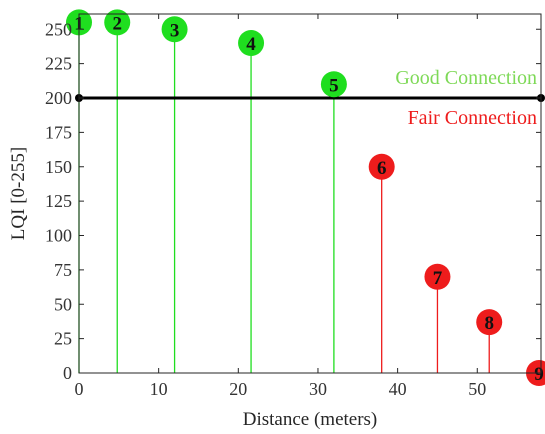  What do you see at coordinates (58, 98) in the screenshot?
I see `y-tick-label: 200` at bounding box center [58, 98].